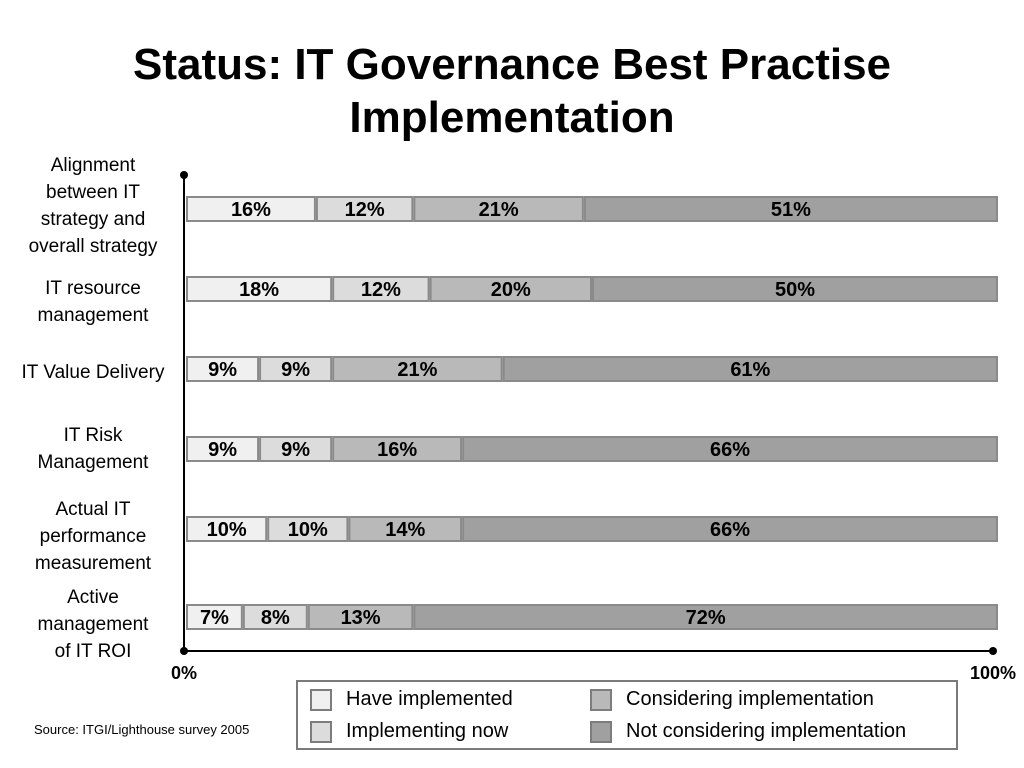 The width and height of the screenshot is (1024, 768). What do you see at coordinates (93, 449) in the screenshot?
I see `category-label-4: IT Risk Management` at bounding box center [93, 449].